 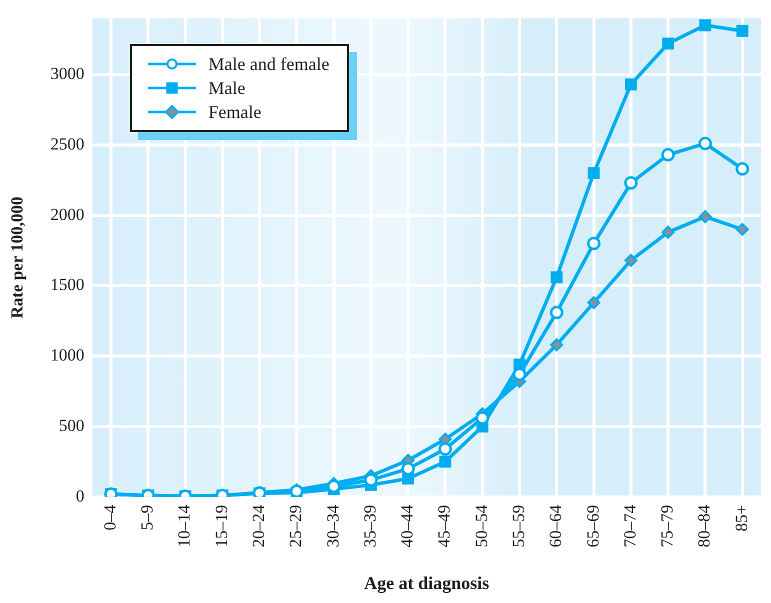 I want to click on x-tick-label: 60–64, so click(x=556, y=526).